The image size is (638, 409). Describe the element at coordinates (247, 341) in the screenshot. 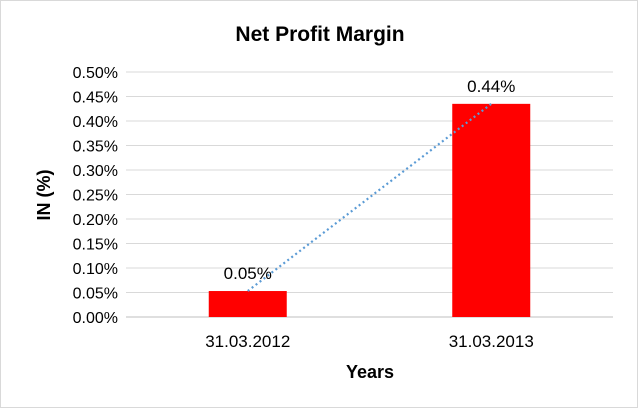

I see `x-tick-label: 31.03.2012` at that location.